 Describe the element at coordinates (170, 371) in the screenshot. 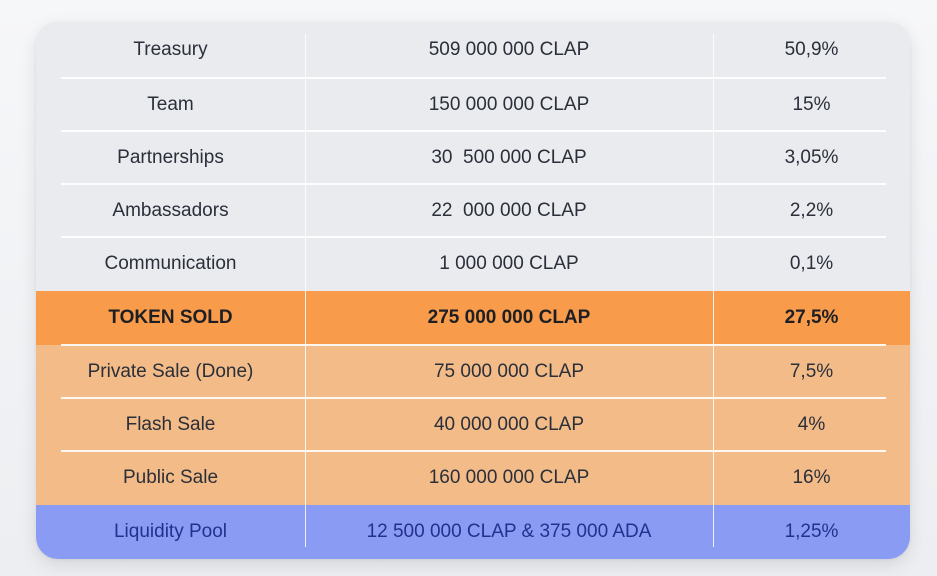

I see `allocation-name: Private Sale (Done)` at that location.